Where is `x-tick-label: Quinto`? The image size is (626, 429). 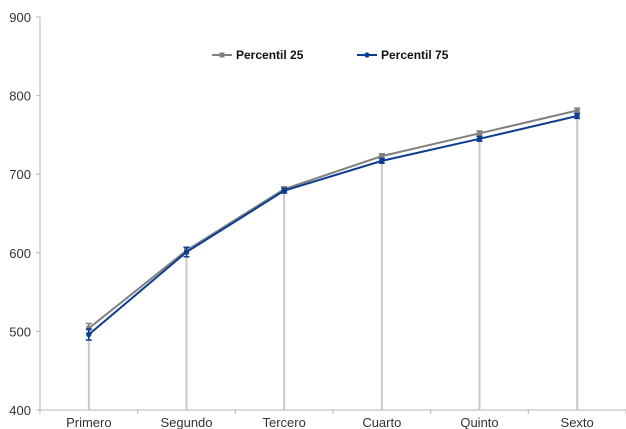 x-tick-label: Quinto is located at coordinates (479, 422).